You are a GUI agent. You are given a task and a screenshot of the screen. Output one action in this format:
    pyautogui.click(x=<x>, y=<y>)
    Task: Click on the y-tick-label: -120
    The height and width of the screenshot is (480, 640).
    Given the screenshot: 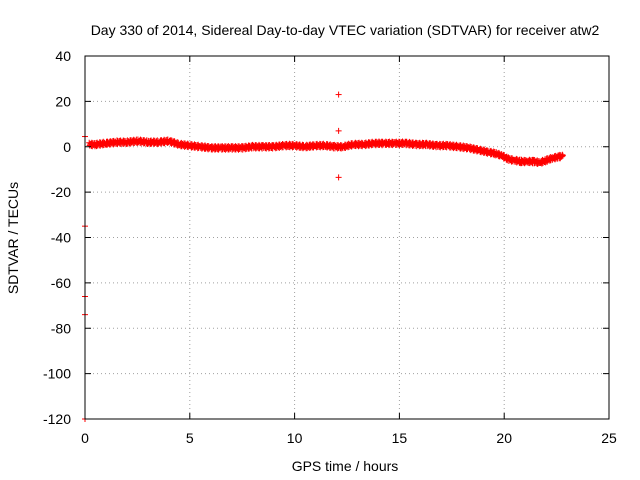 What is the action you would take?
    pyautogui.click(x=57, y=419)
    